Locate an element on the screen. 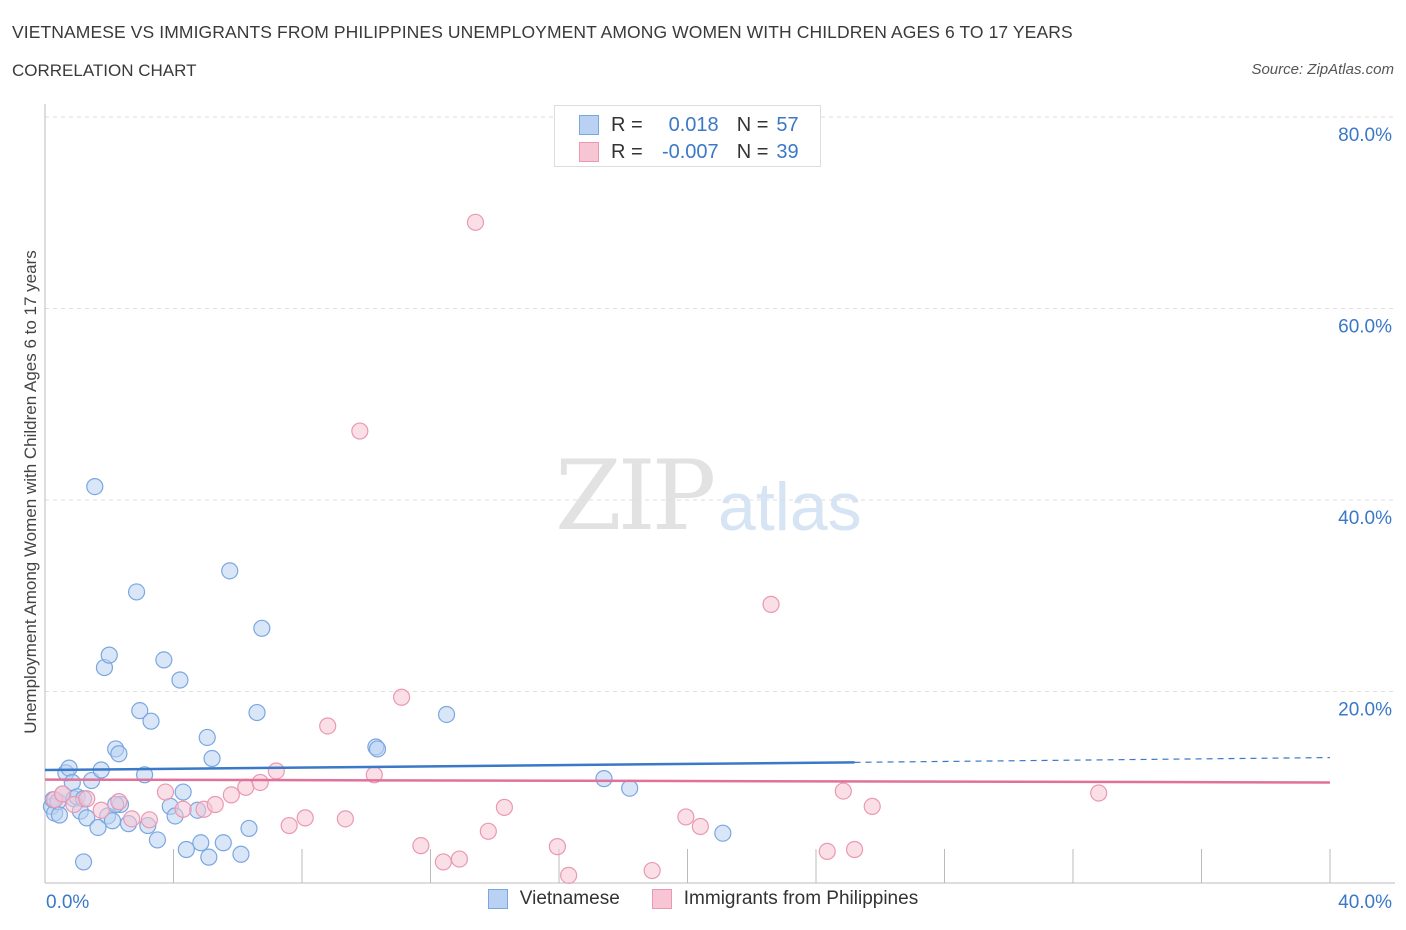 The image size is (1406, 930). y-tick-label: 80.0% is located at coordinates (1365, 135).